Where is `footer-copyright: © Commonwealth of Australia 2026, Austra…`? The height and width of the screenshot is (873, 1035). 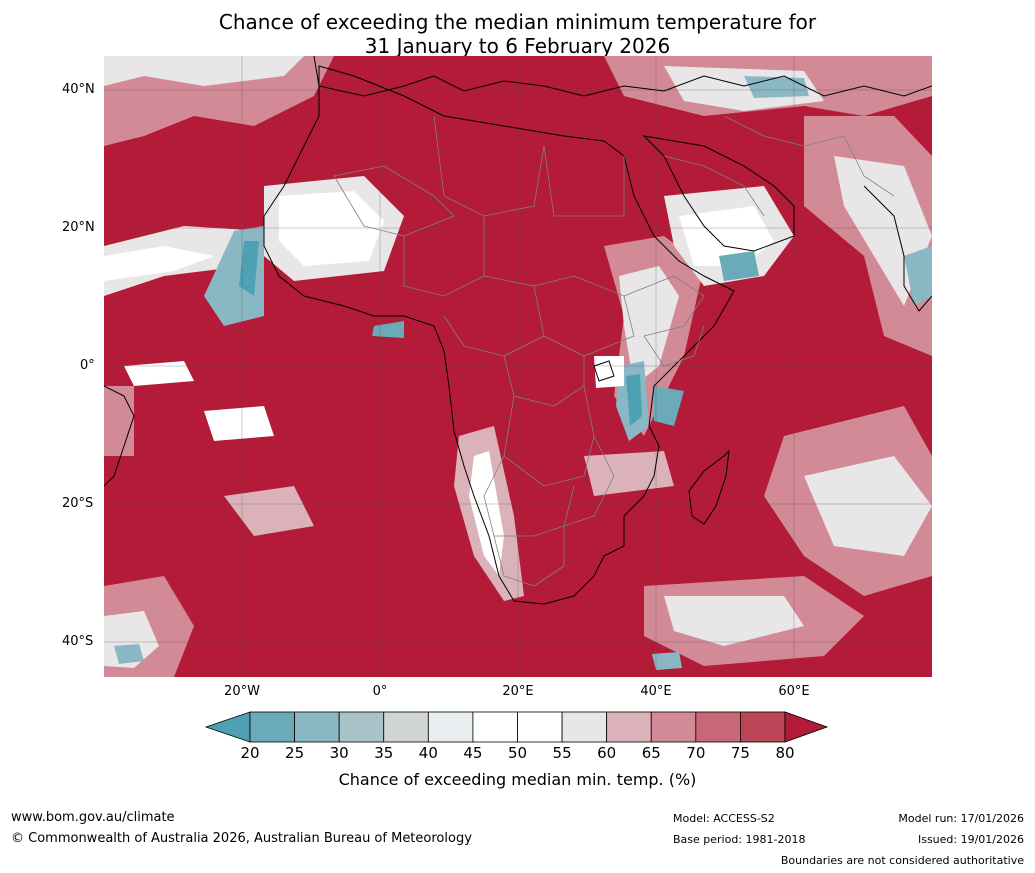 footer-copyright: © Commonwealth of Australia 2026, Austra… is located at coordinates (241, 838).